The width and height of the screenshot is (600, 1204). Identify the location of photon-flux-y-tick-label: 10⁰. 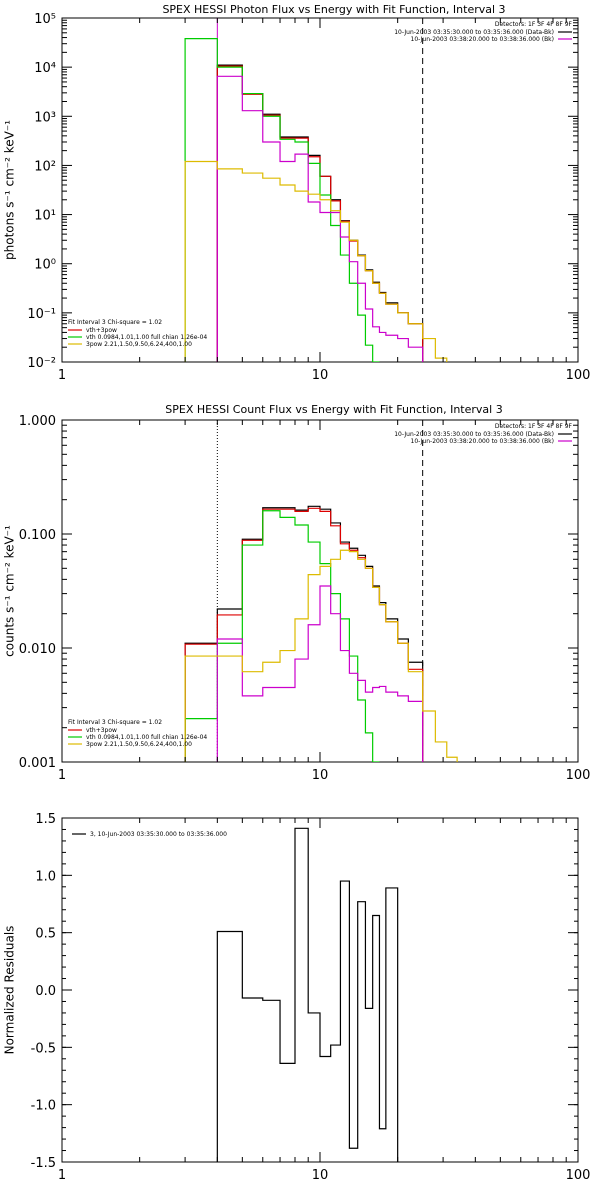
(45, 265).